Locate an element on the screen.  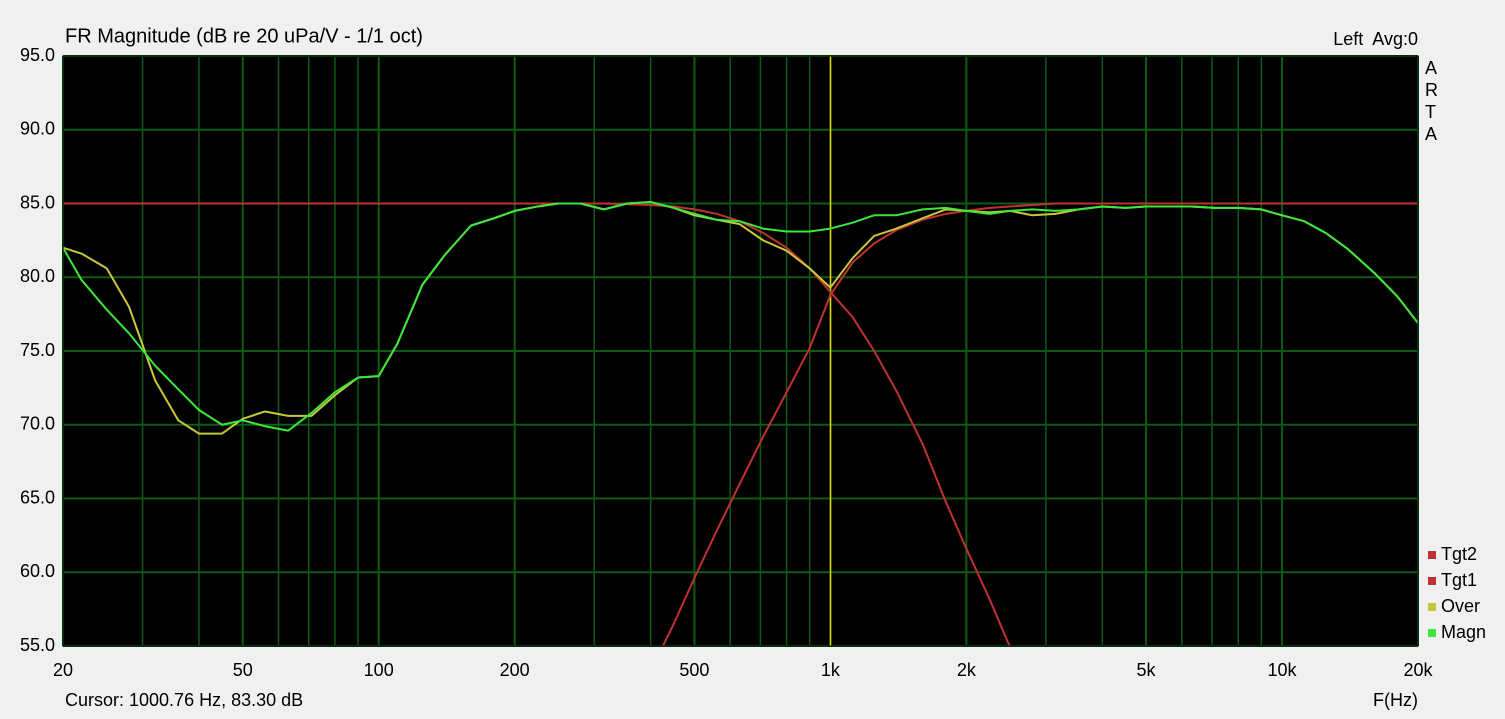
legend-label: Tgt2 is located at coordinates (1459, 554).